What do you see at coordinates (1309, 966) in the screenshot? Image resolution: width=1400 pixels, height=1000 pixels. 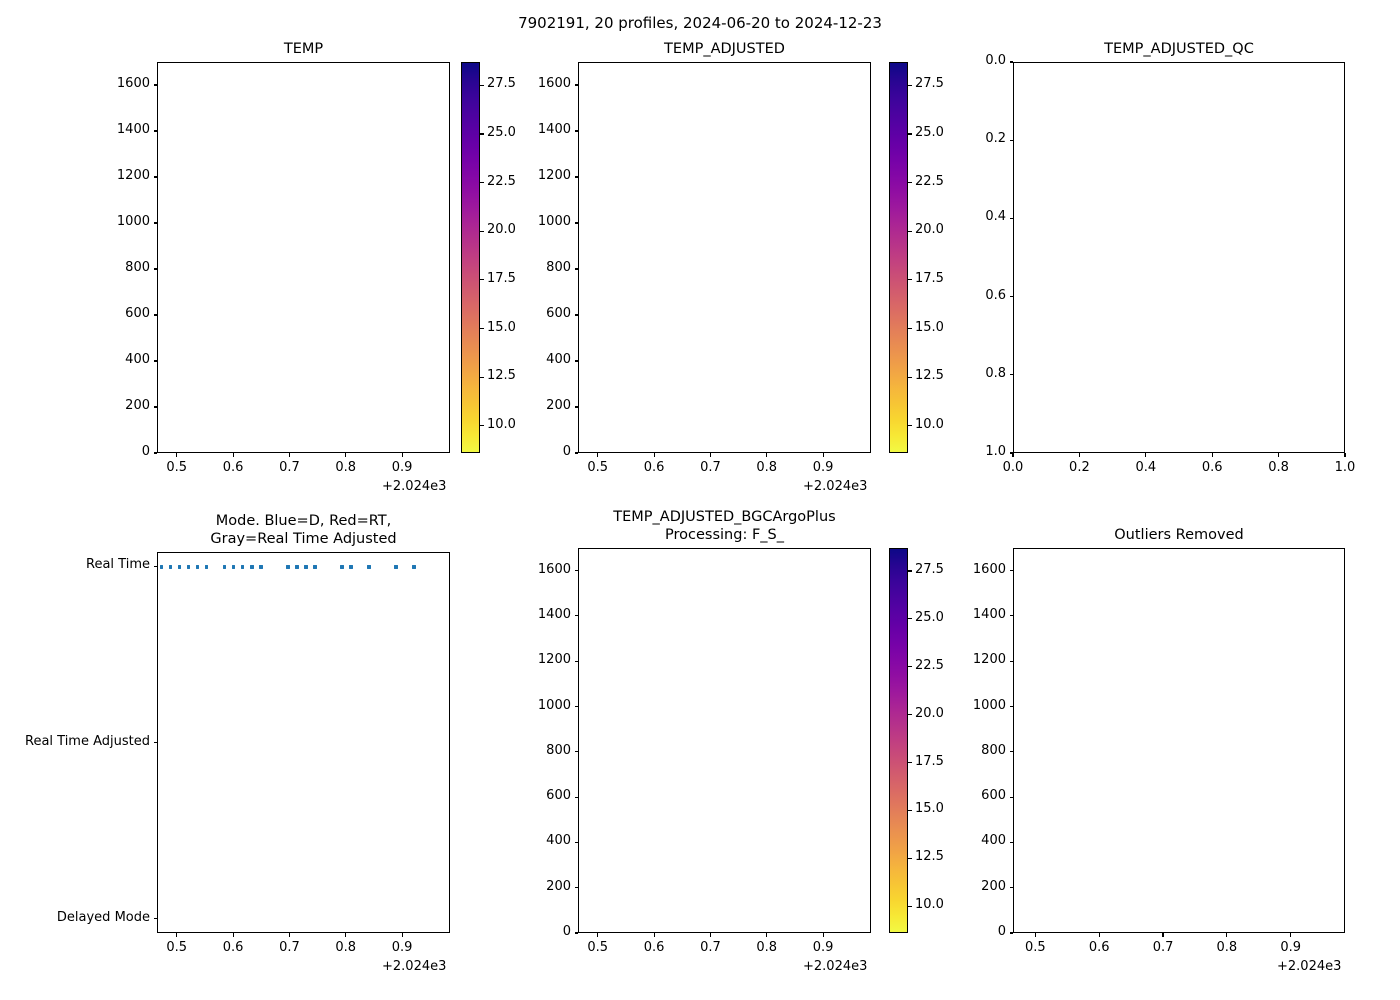 I see `xaxis-offset-text-outliers_removed: +2.024e3` at bounding box center [1309, 966].